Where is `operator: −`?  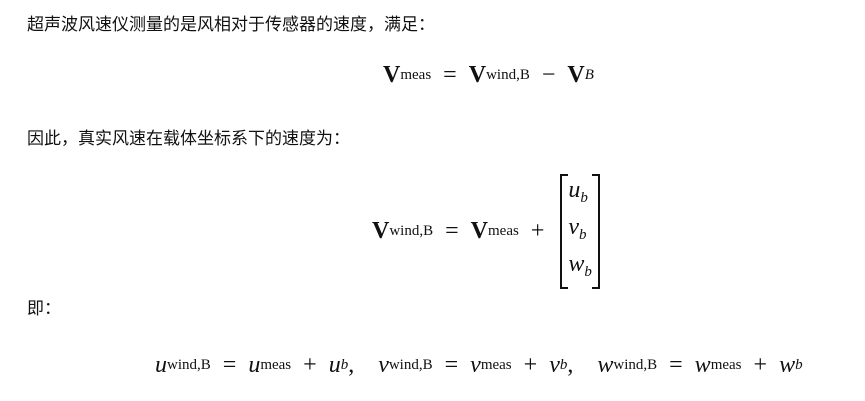
operator: − is located at coordinates (548, 75).